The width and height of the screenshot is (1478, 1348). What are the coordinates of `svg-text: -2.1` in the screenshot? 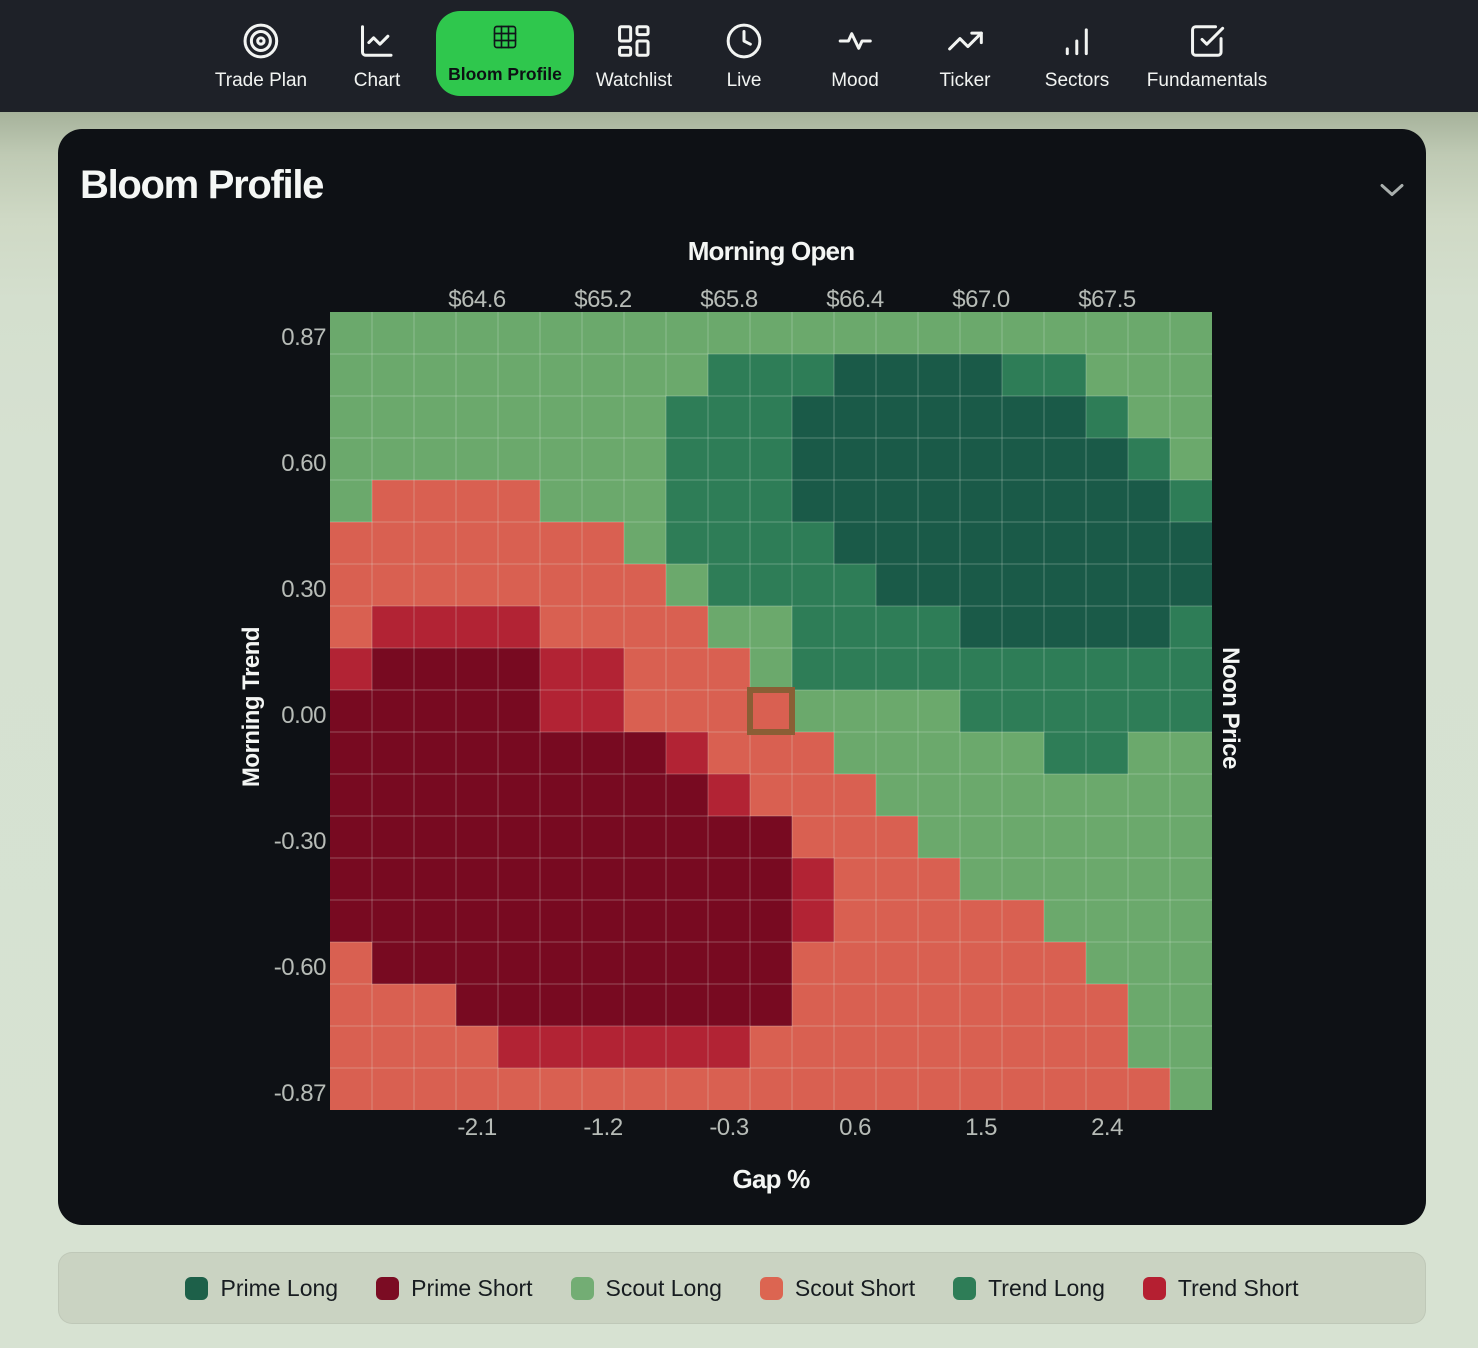 It's located at (477, 1127).